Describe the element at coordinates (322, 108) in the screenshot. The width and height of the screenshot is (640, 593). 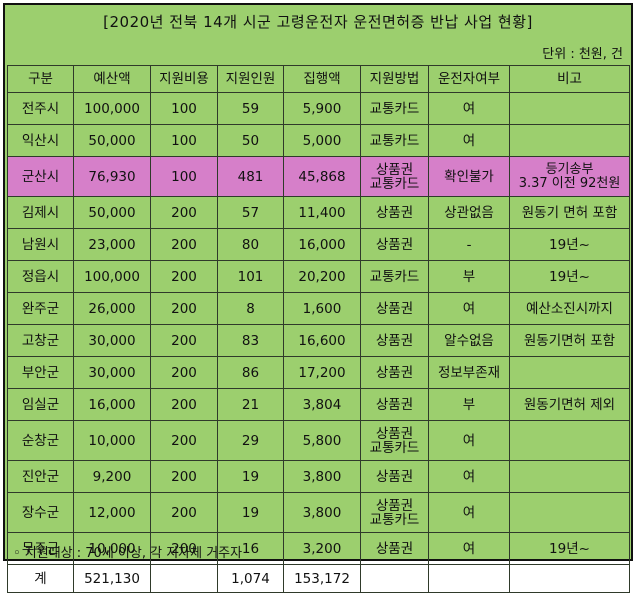
I see `cell-spent: 5,900` at that location.